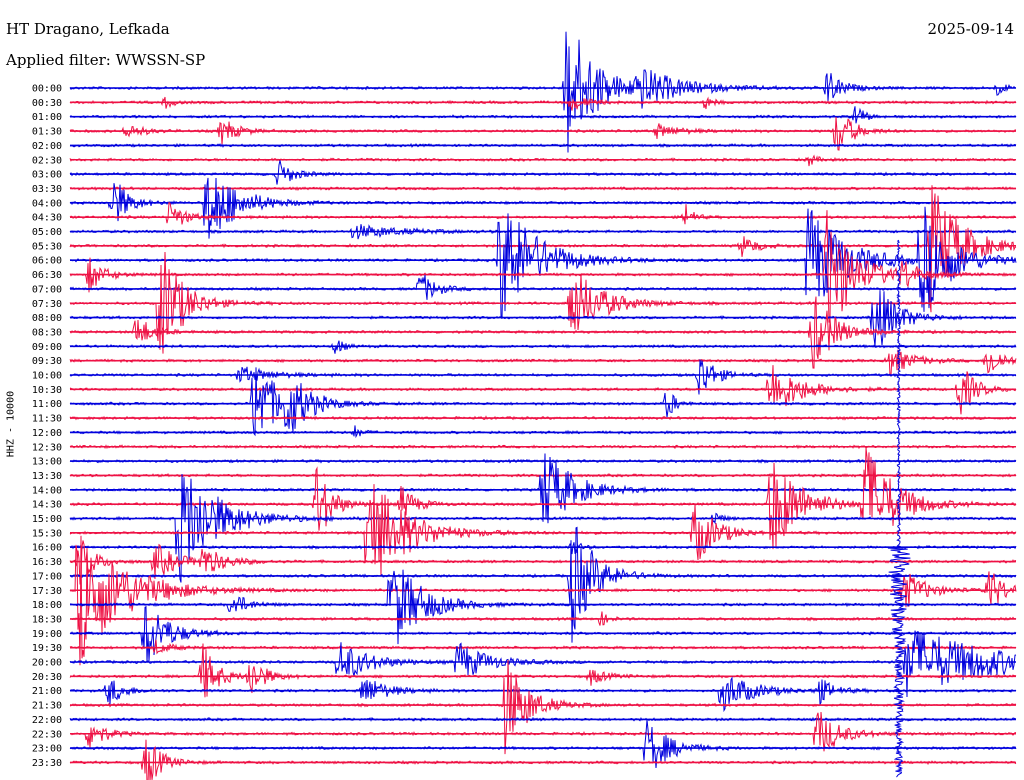 This screenshot has width=1024, height=780. I want to click on time-label: 18:00, so click(47, 605).